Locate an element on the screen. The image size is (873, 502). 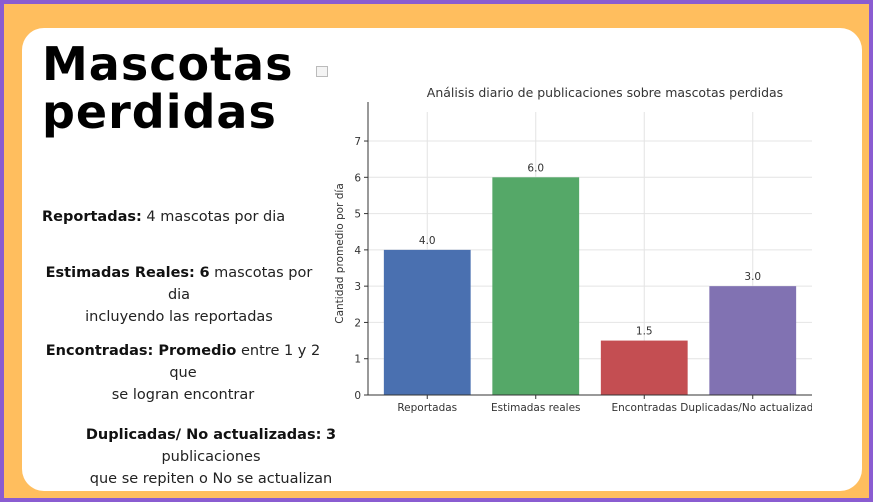
y-tick-label: 7 is located at coordinates (357, 142).